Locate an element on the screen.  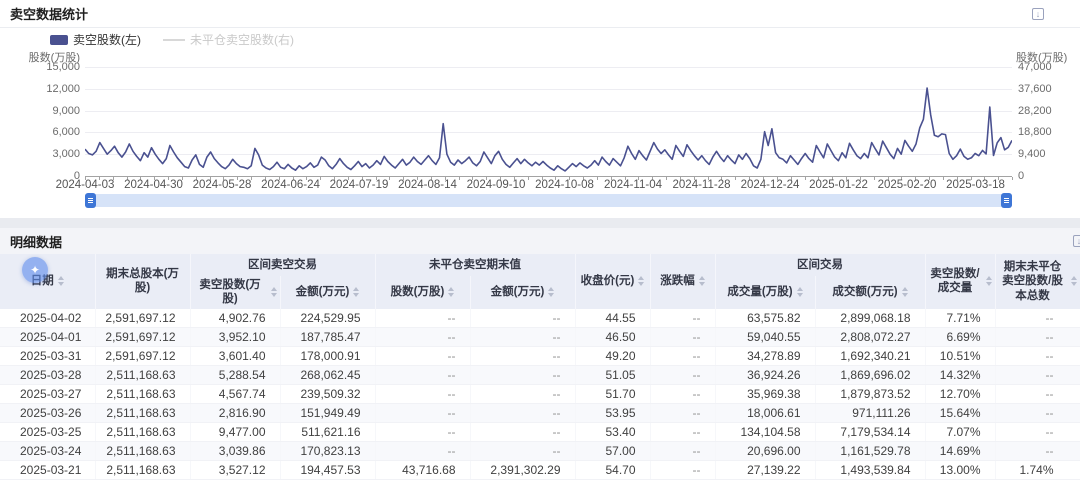
legend-item-open-short: 未平仓卖空股数(右) is located at coordinates (228, 39).